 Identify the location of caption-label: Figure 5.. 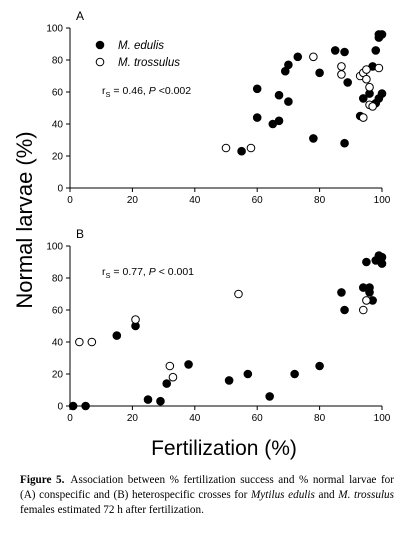
(42, 480).